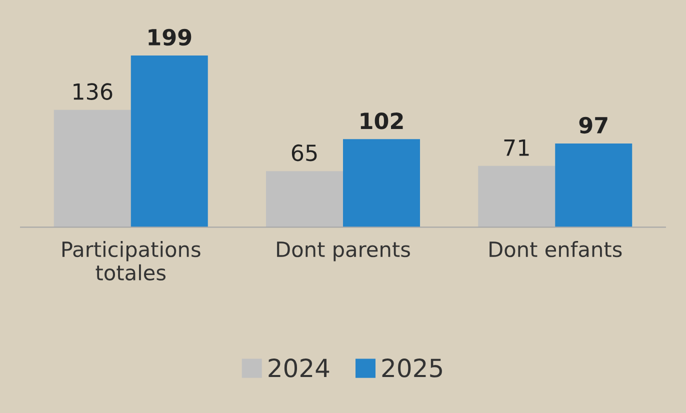  I want to click on legend-label: 2024, so click(299, 368).